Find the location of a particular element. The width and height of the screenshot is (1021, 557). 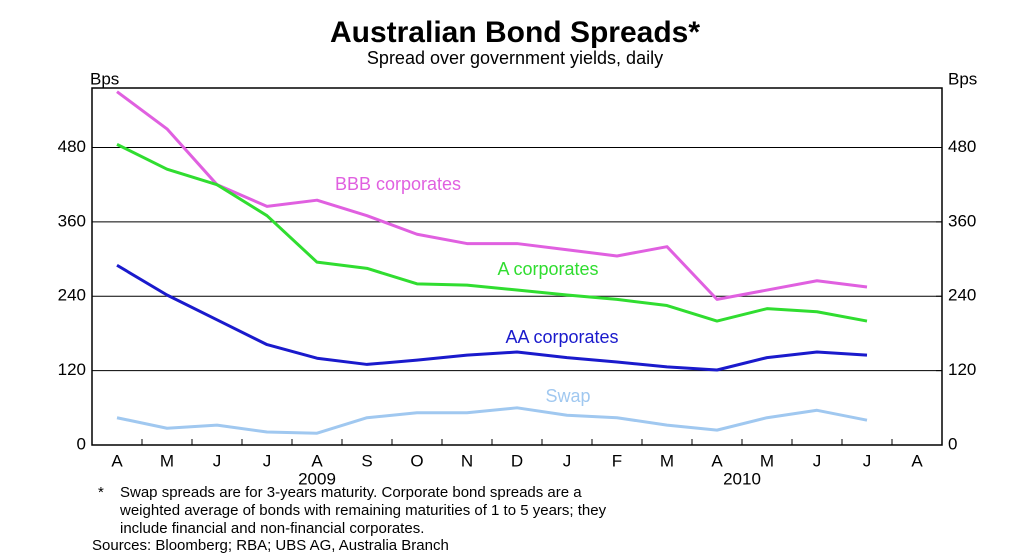

y-axis-label: Bps is located at coordinates (104, 78).